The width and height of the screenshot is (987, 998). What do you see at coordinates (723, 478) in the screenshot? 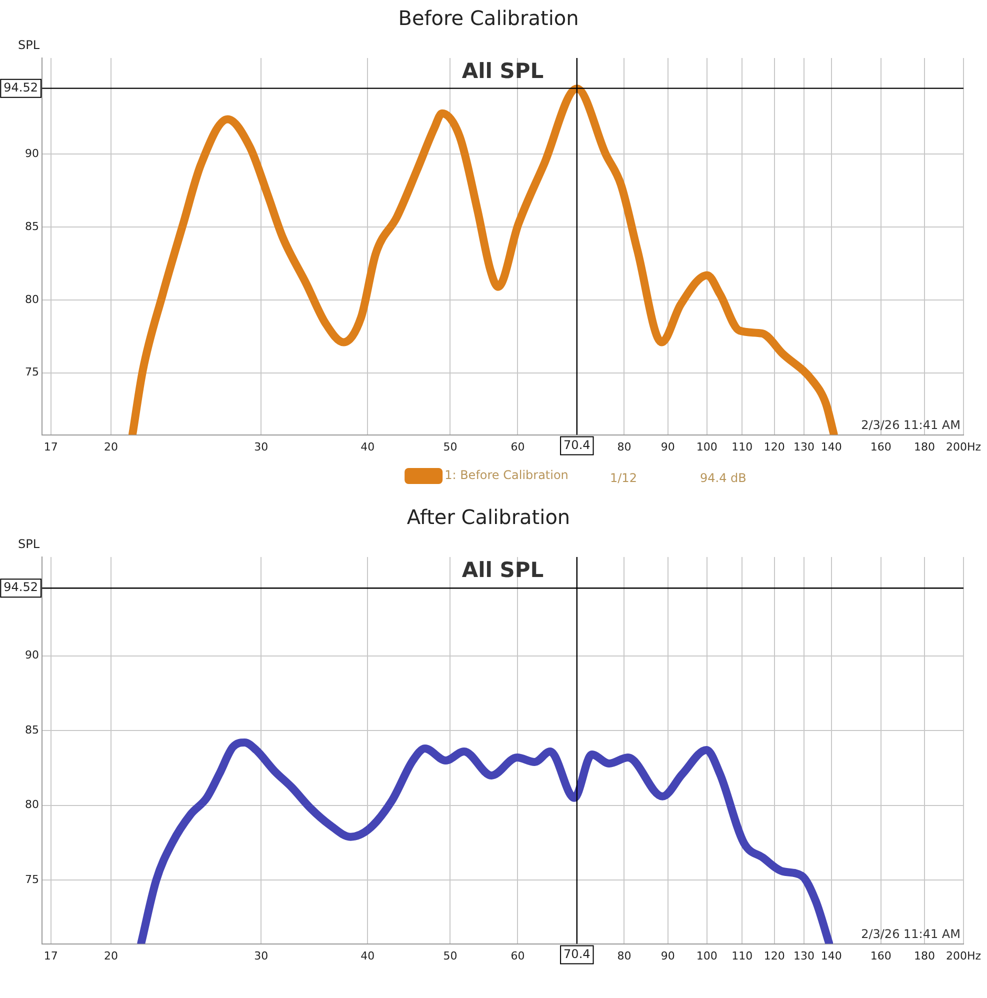
I see `text: 94.4 dB` at bounding box center [723, 478].